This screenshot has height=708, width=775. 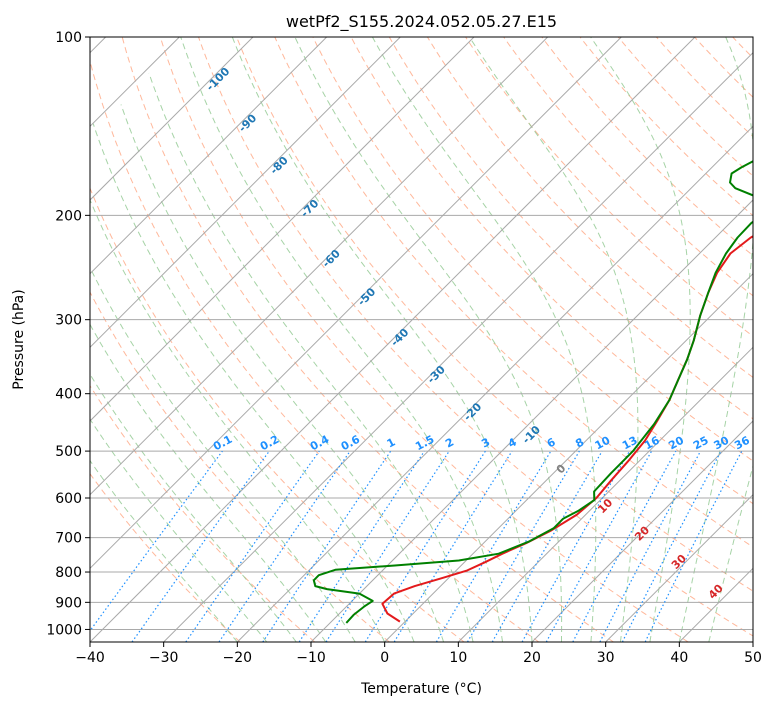 What do you see at coordinates (676, 443) in the screenshot?
I see `mixing-ratio-label: 20` at bounding box center [676, 443].